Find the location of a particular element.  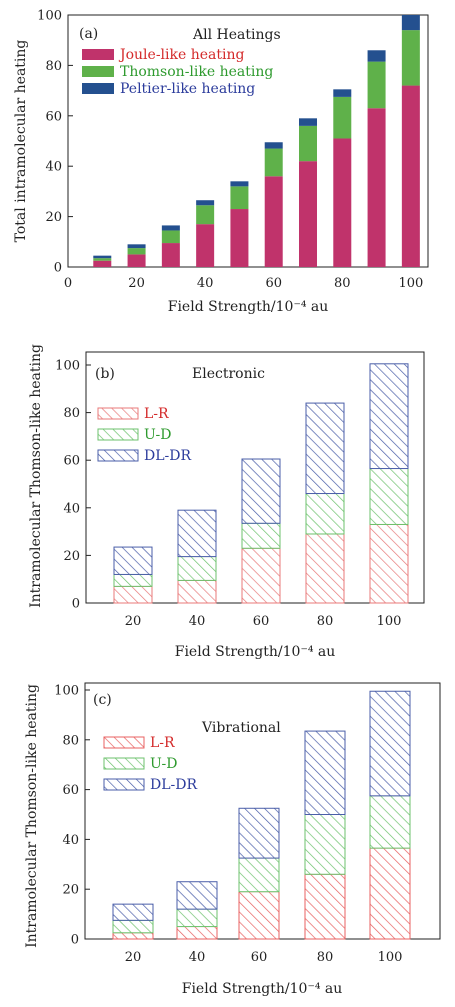

legend-label-l-r: L-R is located at coordinates (156, 414).